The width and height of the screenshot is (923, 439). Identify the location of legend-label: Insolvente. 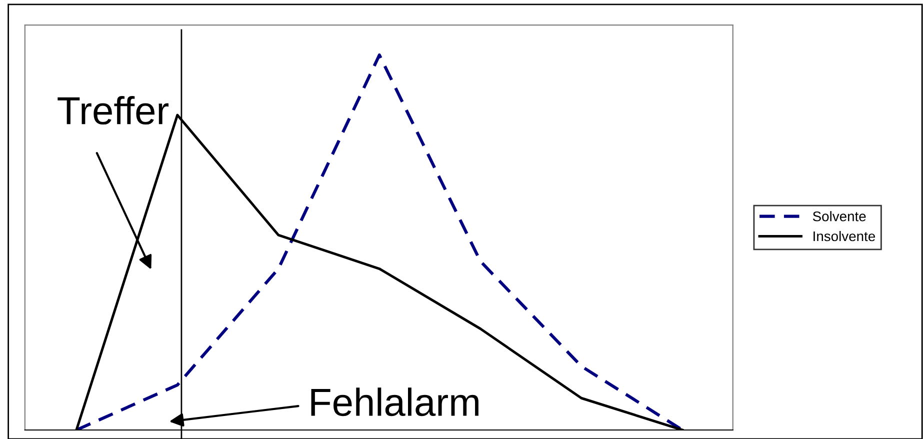
(844, 236).